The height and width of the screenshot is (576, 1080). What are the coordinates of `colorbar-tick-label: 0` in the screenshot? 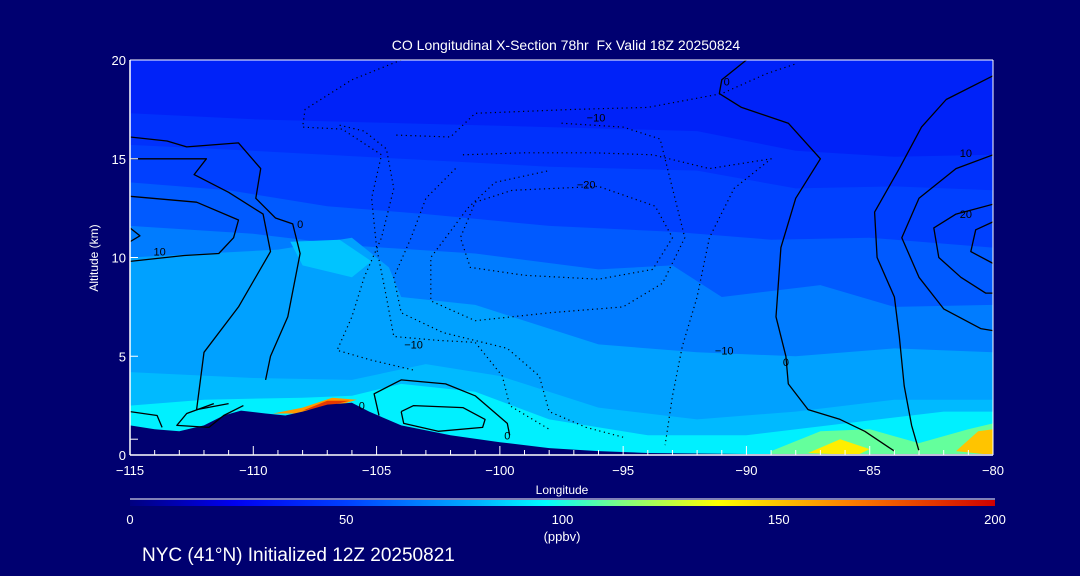 It's located at (129, 519).